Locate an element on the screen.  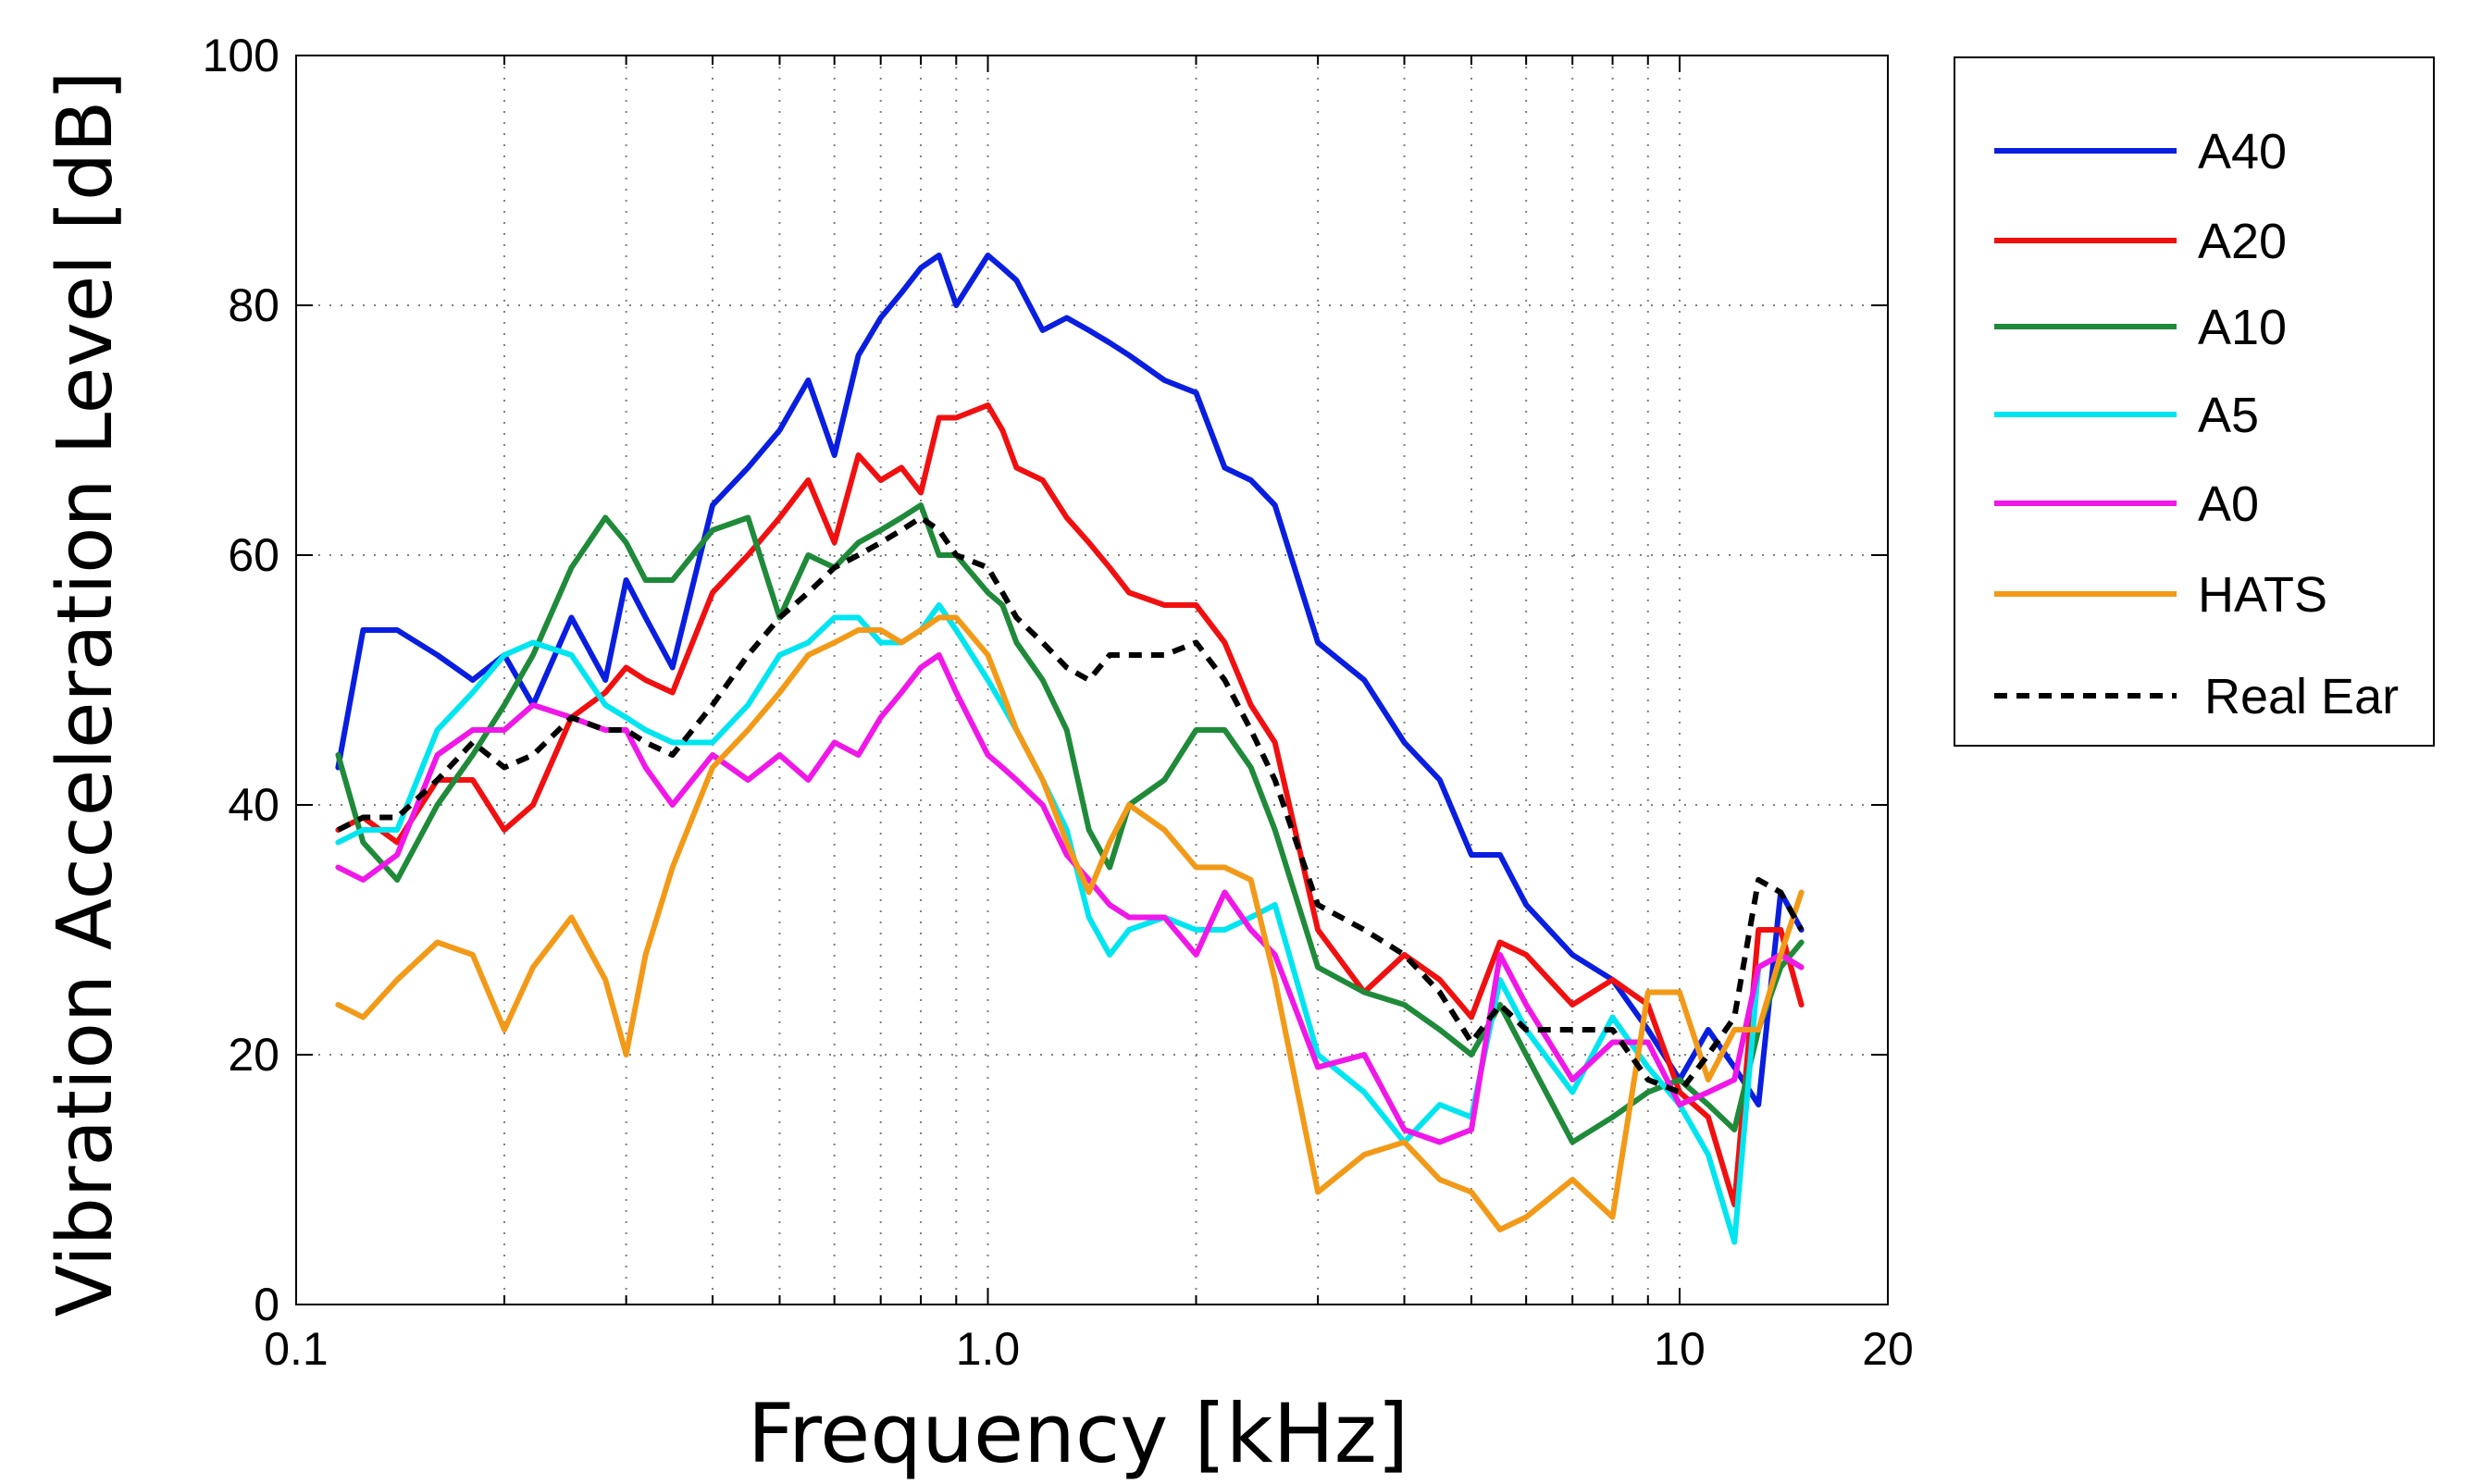
x-axis-title: Frequency [kHz] is located at coordinates (1078, 1433).